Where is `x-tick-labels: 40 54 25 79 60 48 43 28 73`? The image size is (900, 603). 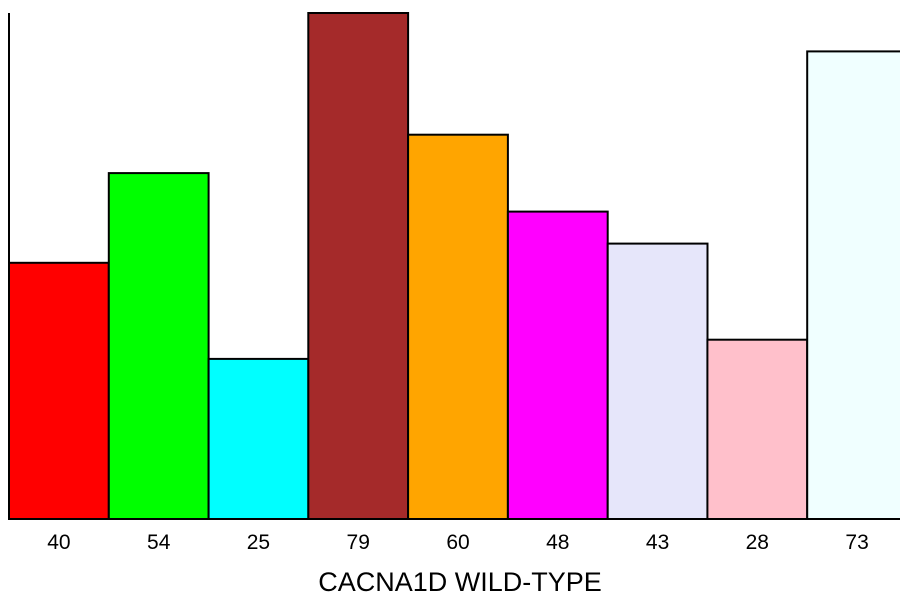
x-tick-labels: 40 54 25 79 60 48 43 28 73 is located at coordinates (458, 542).